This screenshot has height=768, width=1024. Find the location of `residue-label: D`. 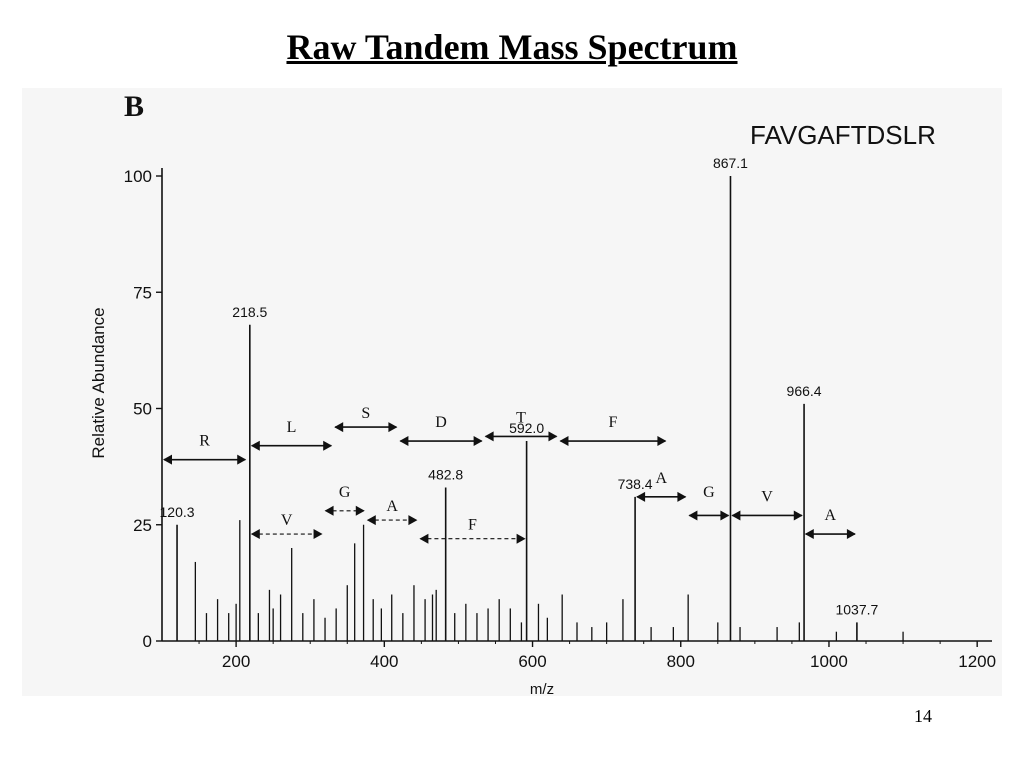

residue-label: D is located at coordinates (441, 422).